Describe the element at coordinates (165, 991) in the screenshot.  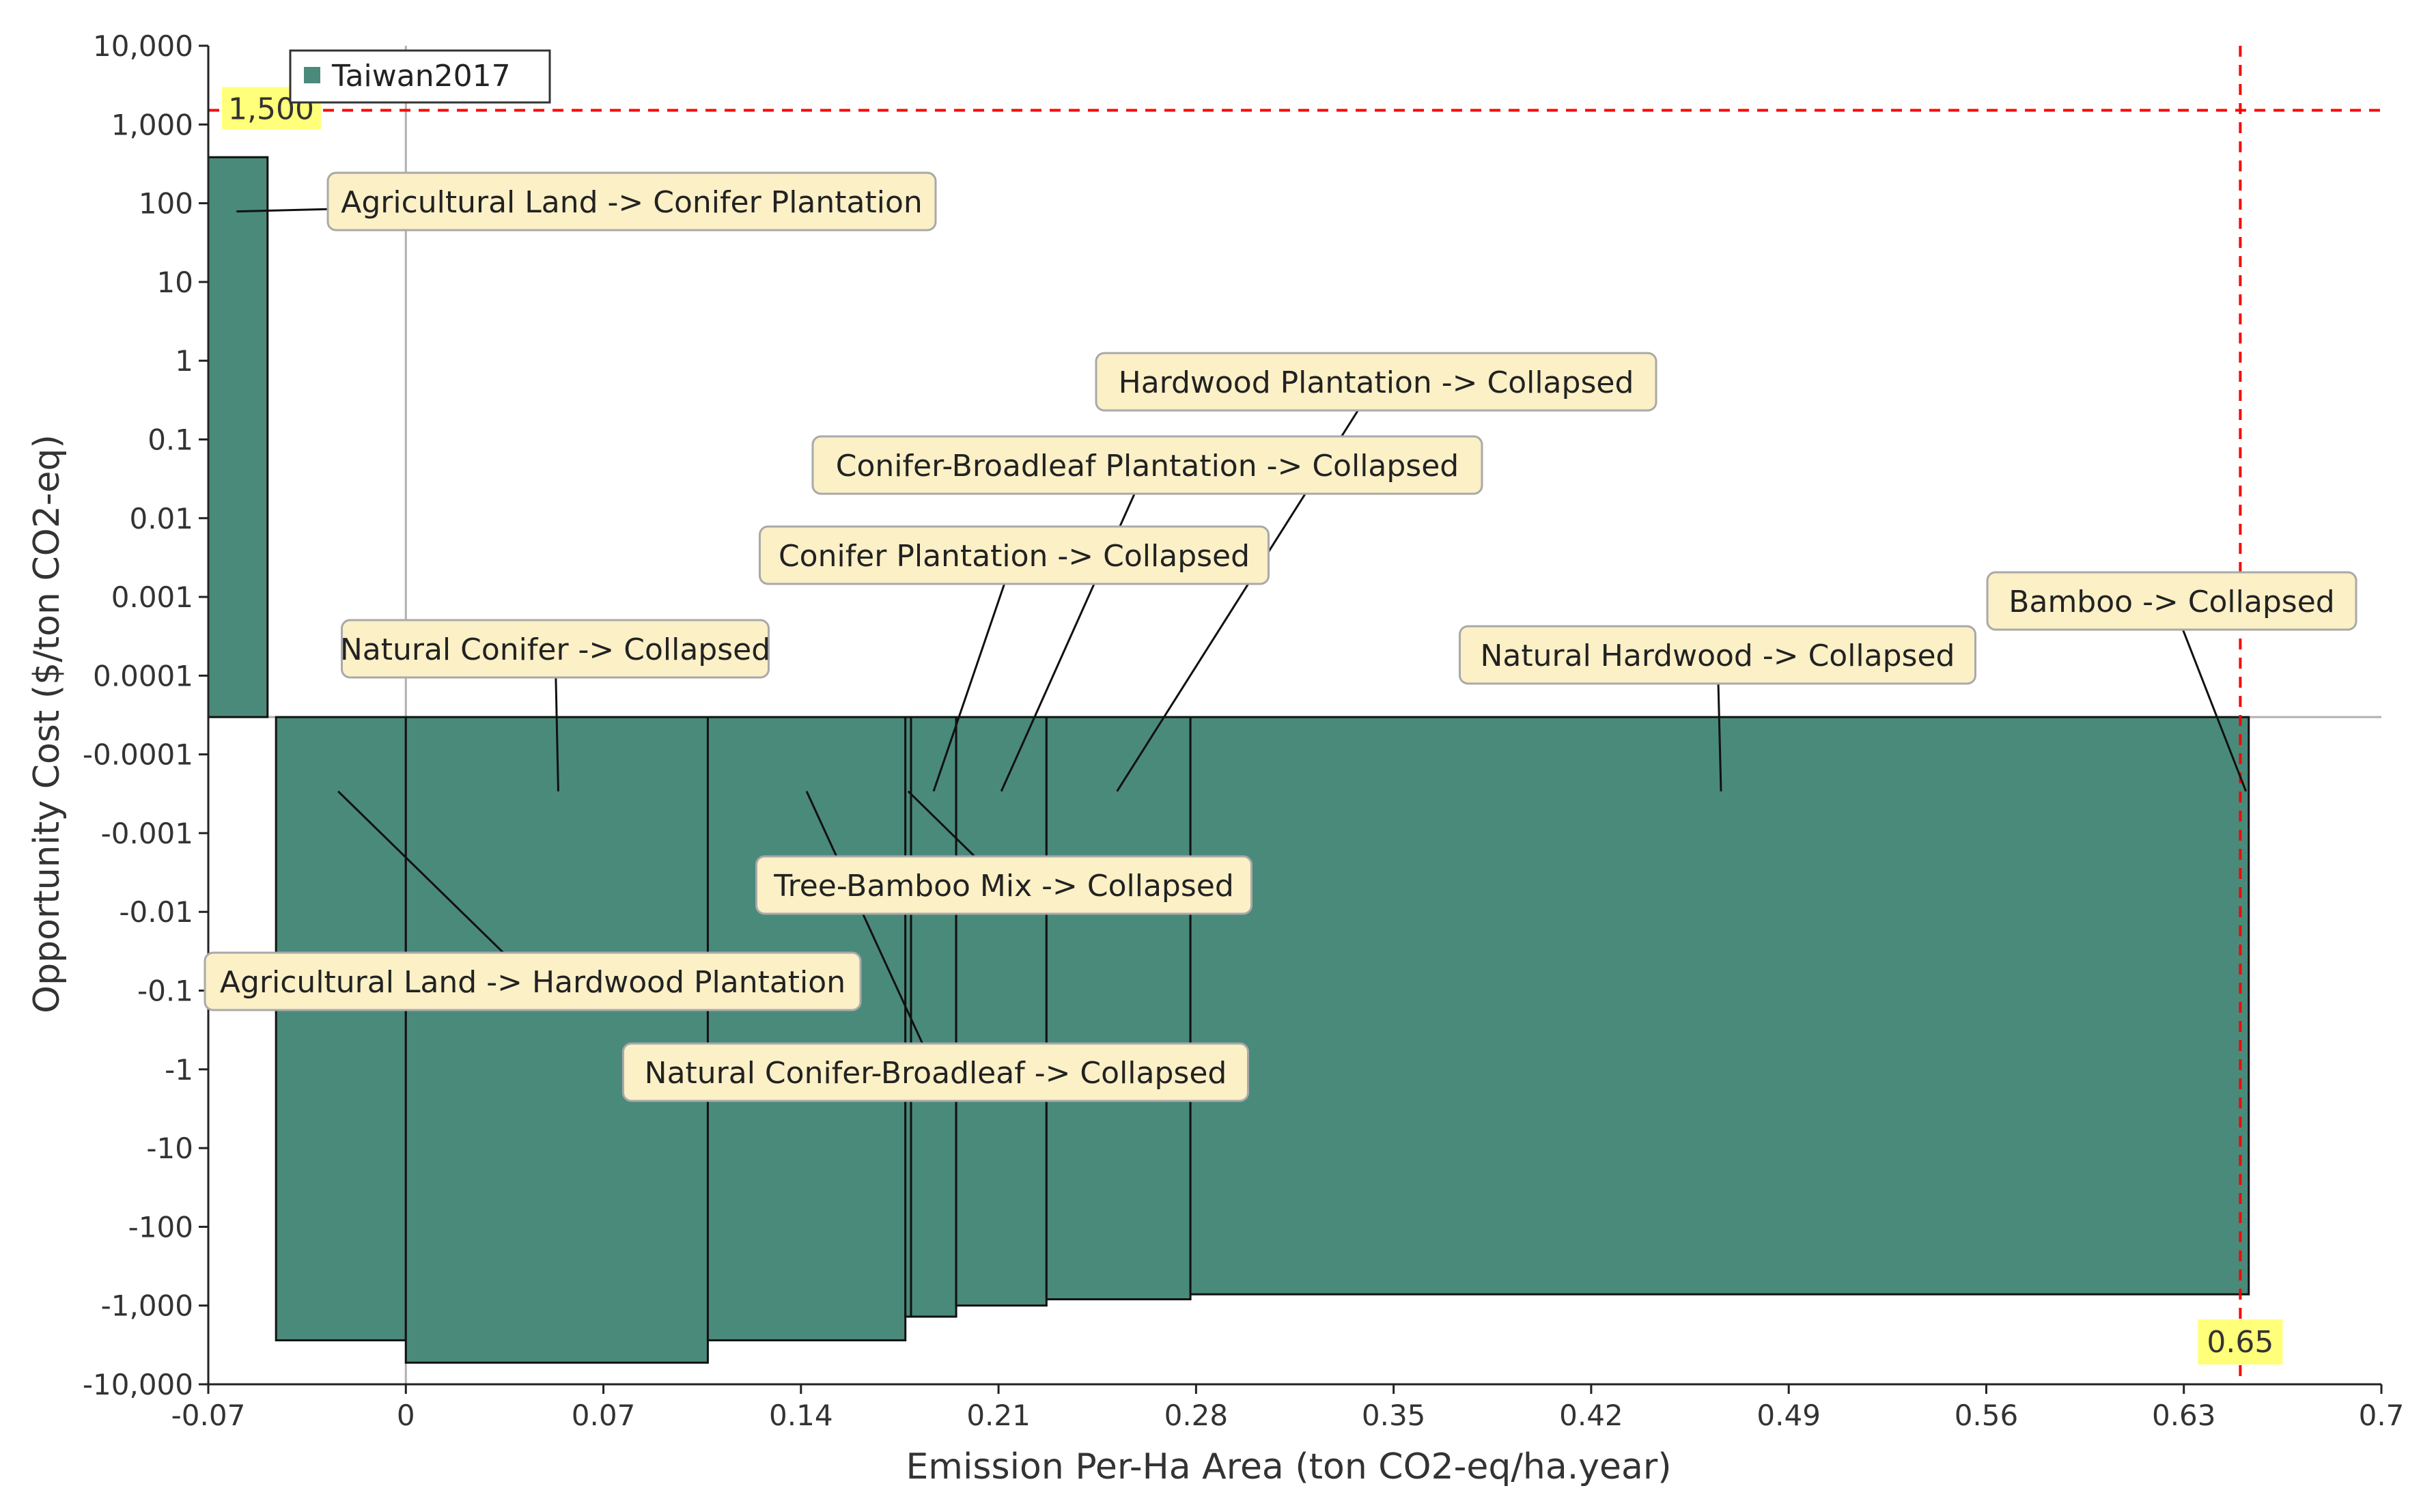
I see `y-tick-label: -0.1` at that location.